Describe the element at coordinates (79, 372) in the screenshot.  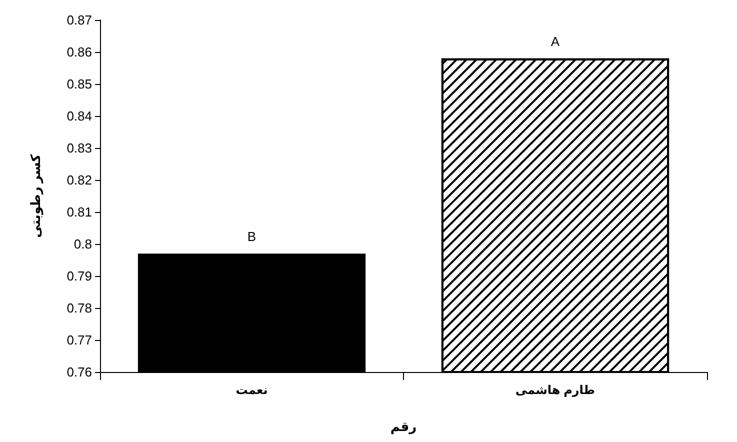
I see `y-tick-label: 0.76` at that location.